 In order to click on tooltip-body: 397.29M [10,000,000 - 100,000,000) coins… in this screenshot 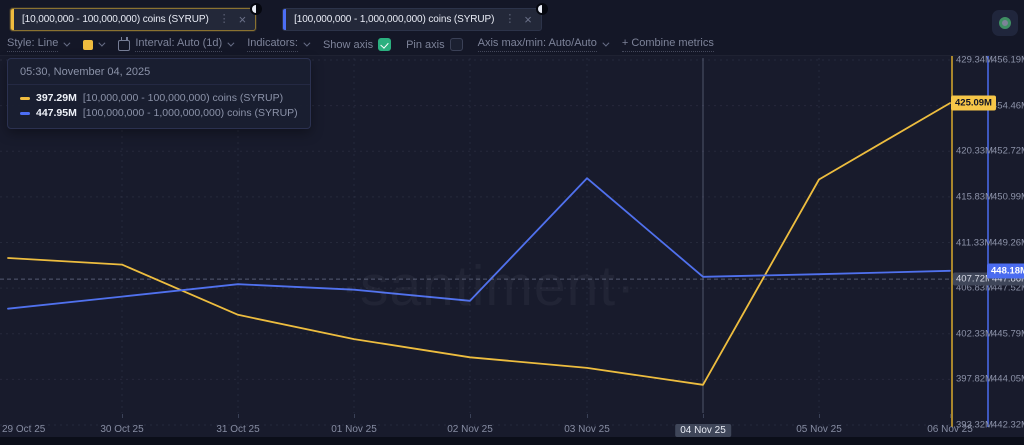, I will do `click(159, 106)`.